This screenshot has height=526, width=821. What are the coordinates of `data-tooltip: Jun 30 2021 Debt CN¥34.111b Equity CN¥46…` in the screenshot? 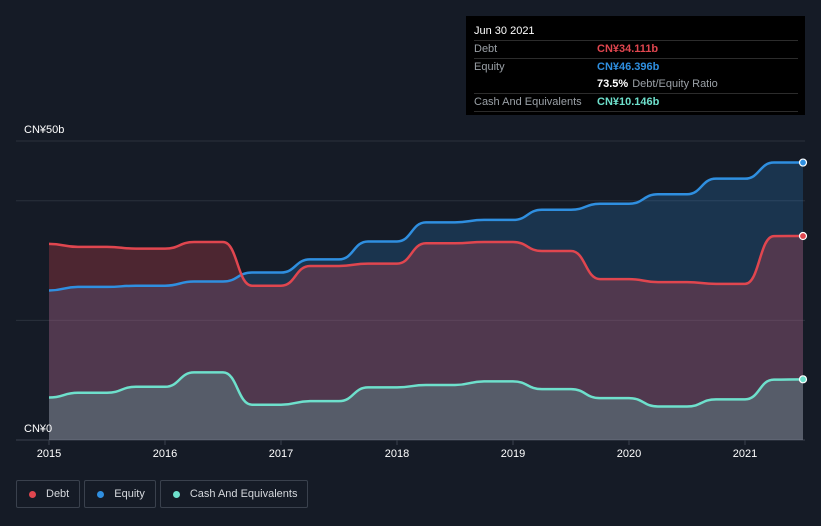 It's located at (635, 65).